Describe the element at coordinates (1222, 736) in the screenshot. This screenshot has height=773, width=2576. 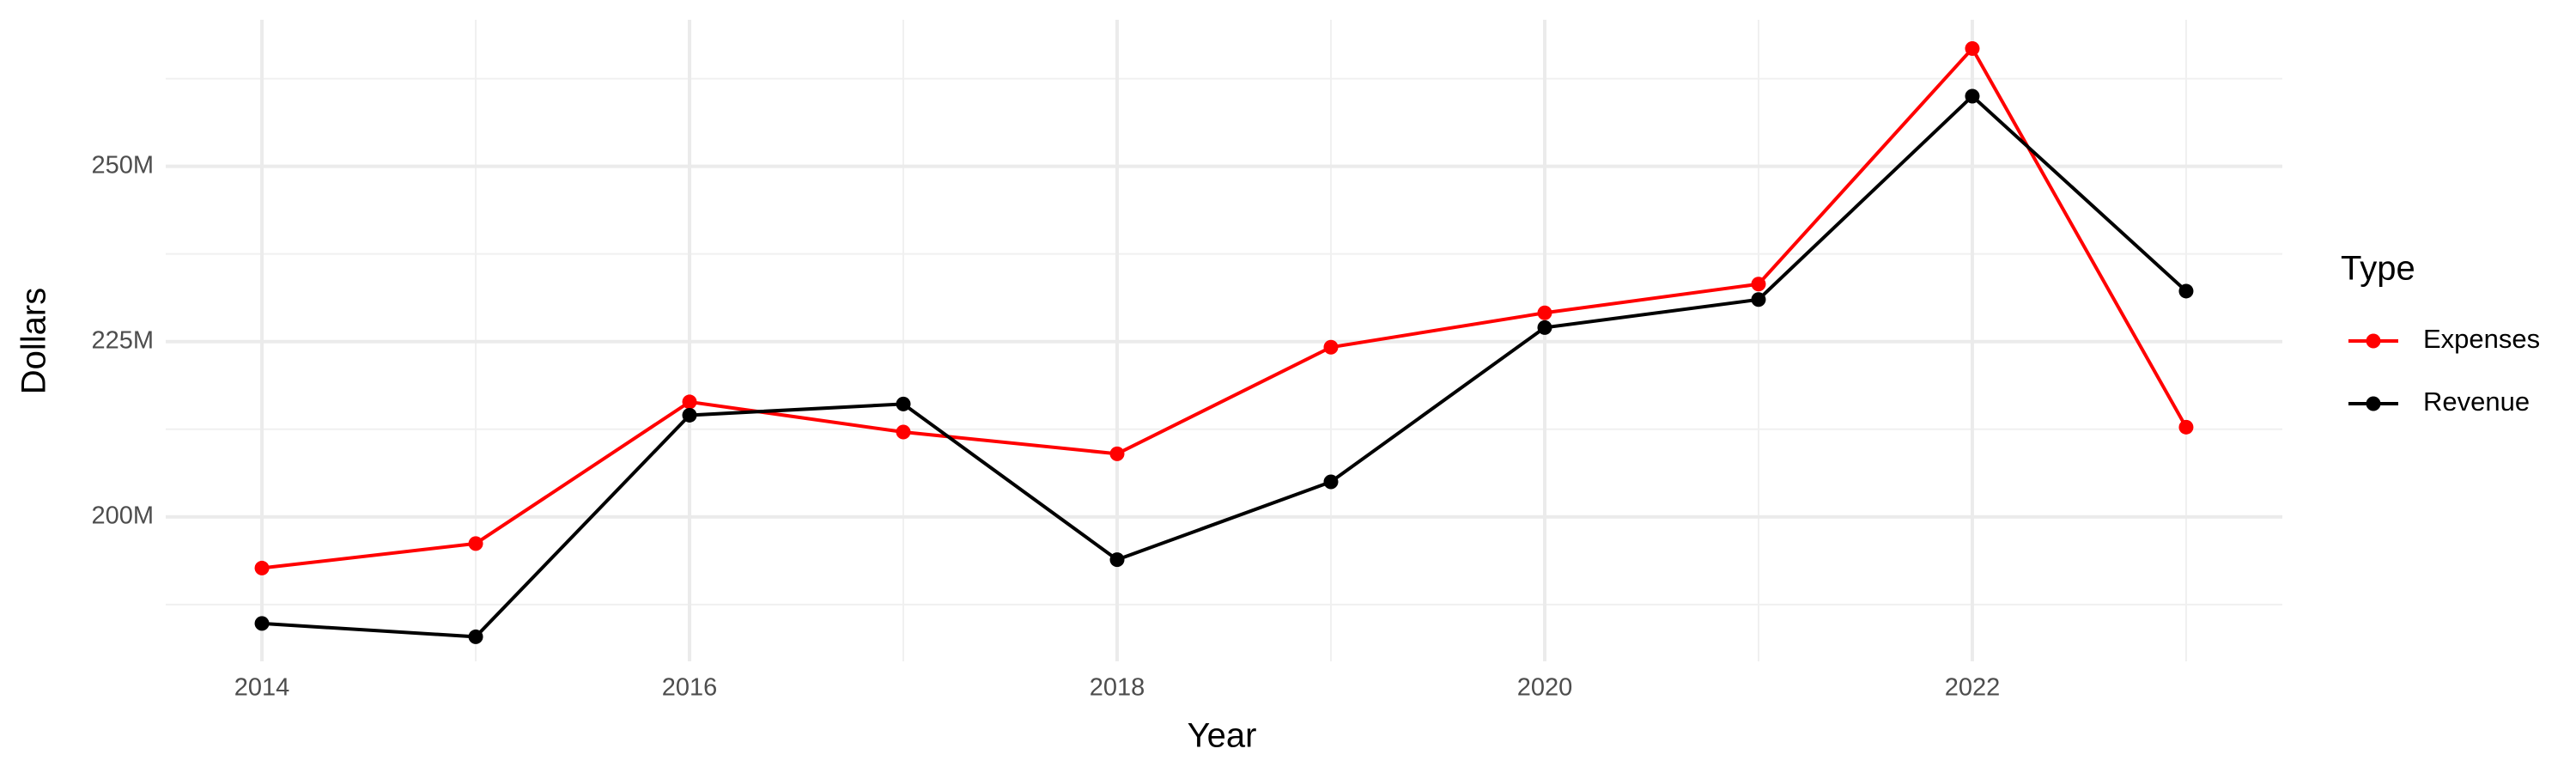
I see `x-axis-title: Year` at that location.